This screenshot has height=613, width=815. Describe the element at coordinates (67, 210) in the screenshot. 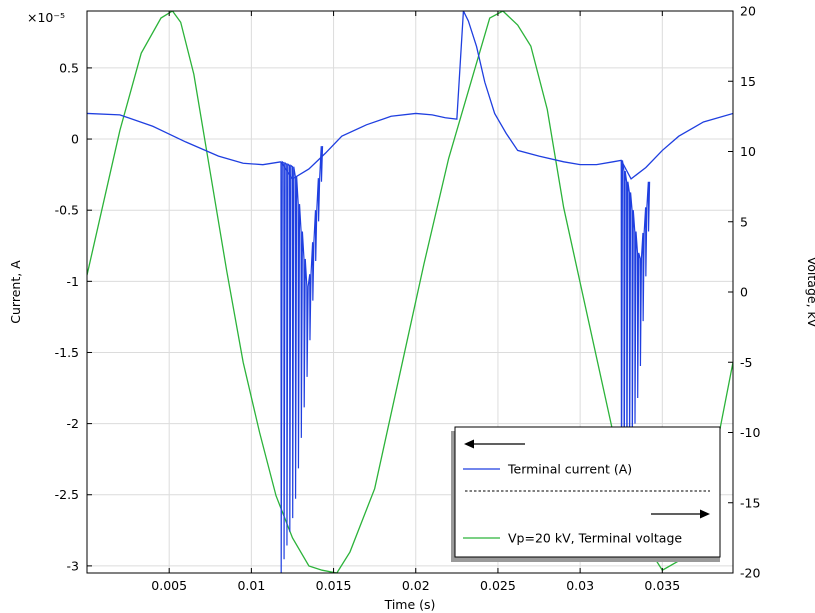

I see `y-tick-label: -0.5` at that location.